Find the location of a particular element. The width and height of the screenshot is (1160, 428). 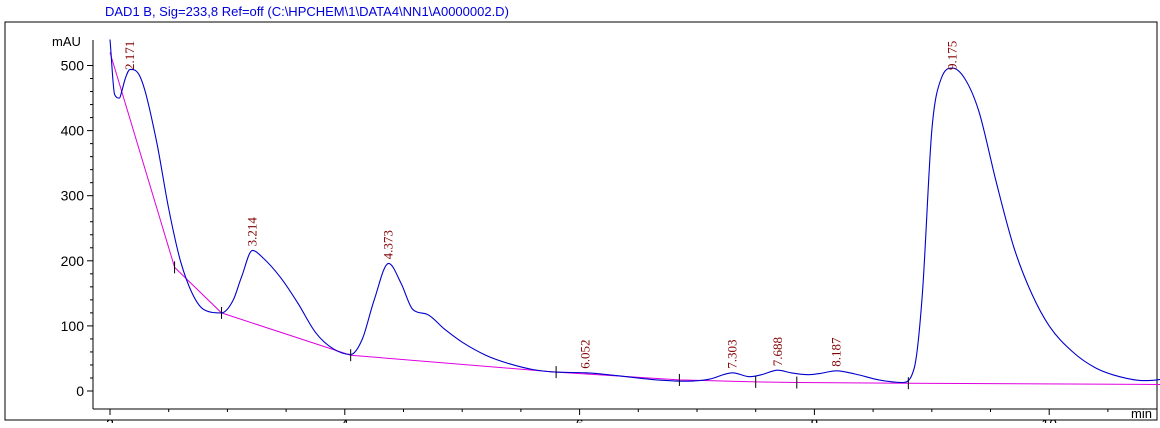

y-tick-label: 300 is located at coordinates (73, 196).